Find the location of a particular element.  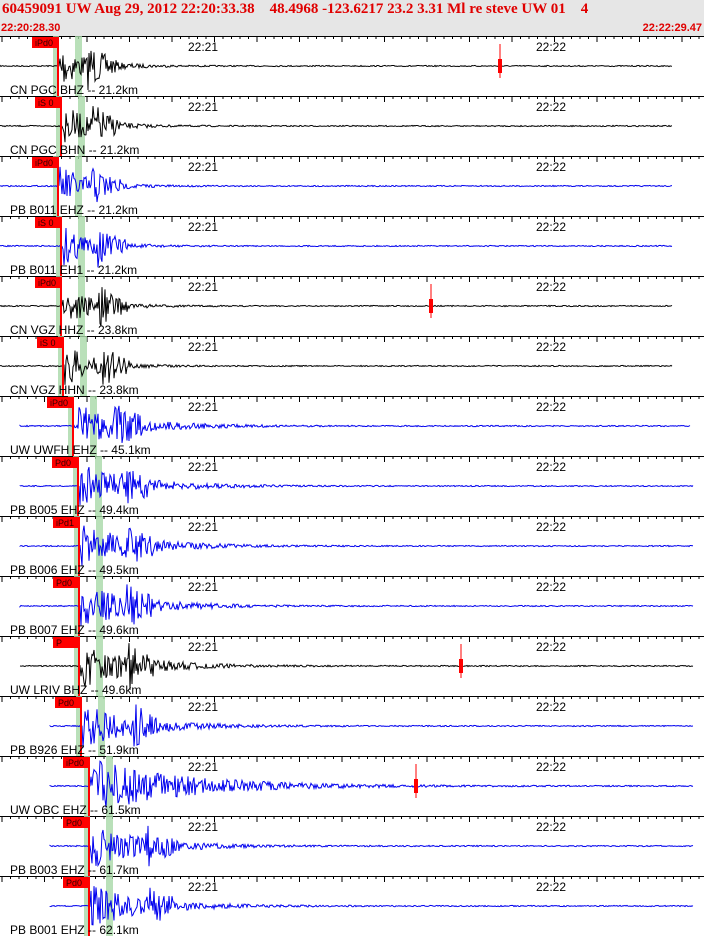

trace-row: 22:21 22:22 Pd0 PB B005 EHZ -- 49.4km is located at coordinates (352, 486).